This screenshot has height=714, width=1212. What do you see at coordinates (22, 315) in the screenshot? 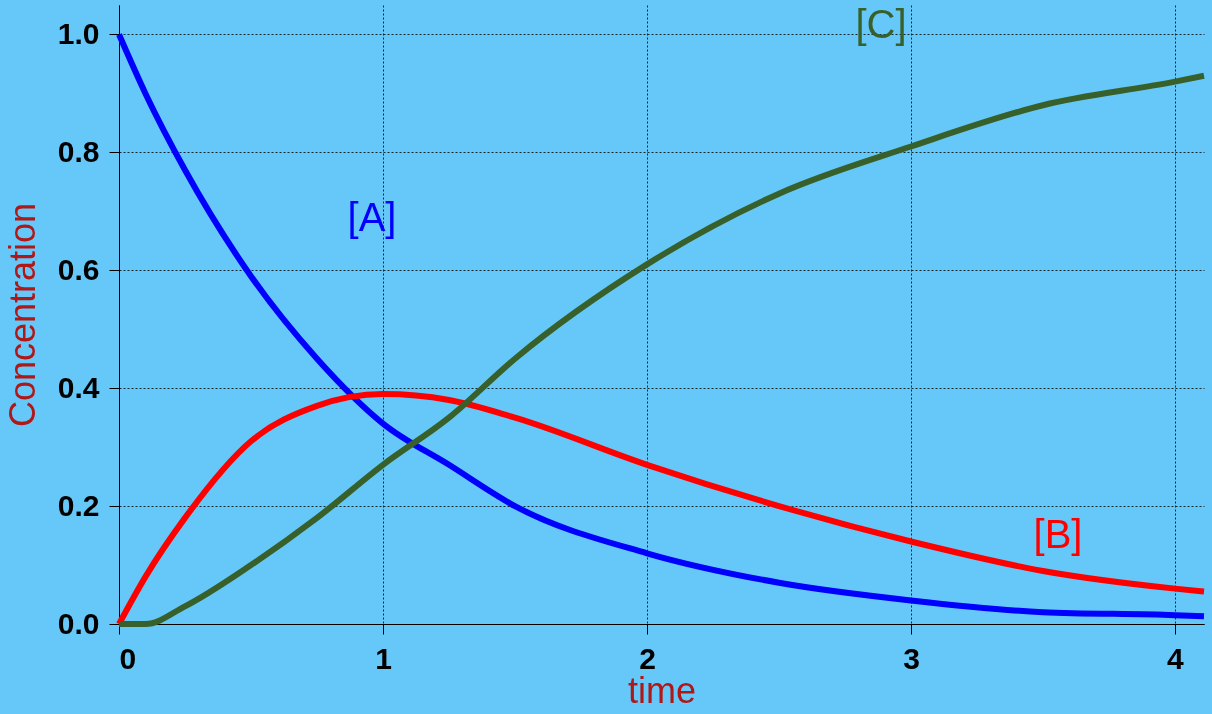
I see `y-axis-title: Concentration` at bounding box center [22, 315].